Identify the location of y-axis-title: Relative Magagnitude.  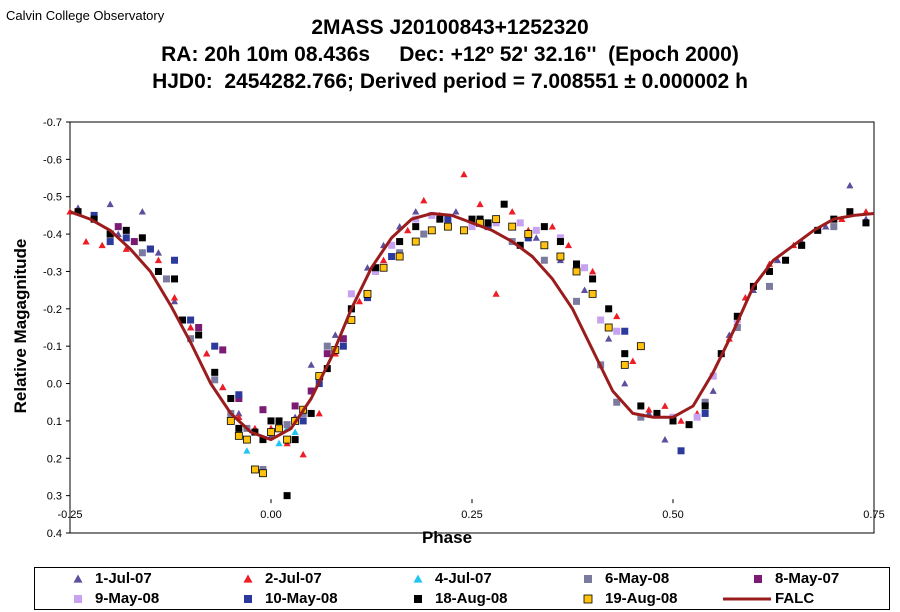
(20, 326).